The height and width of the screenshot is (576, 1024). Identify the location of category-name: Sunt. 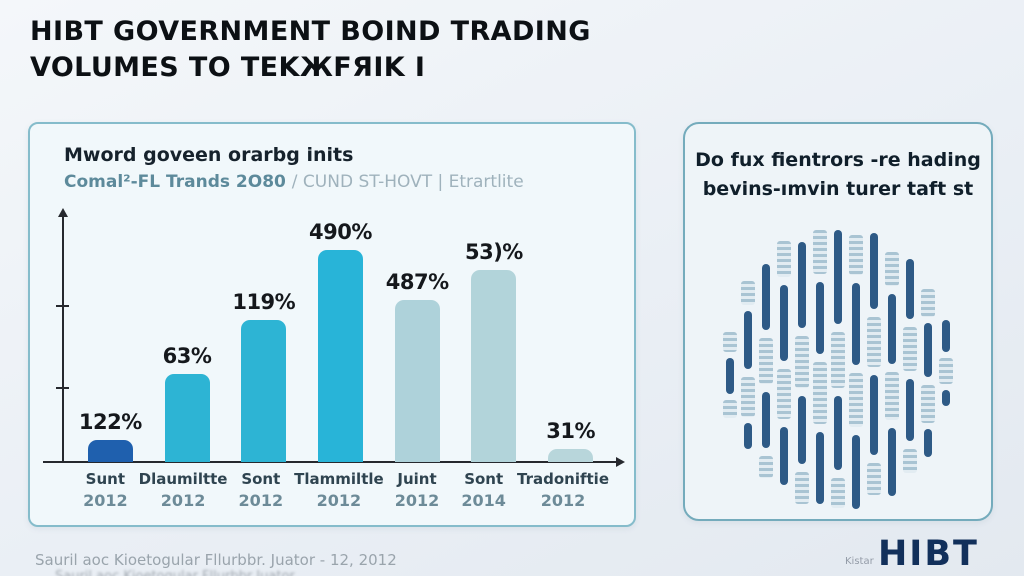
(105, 479).